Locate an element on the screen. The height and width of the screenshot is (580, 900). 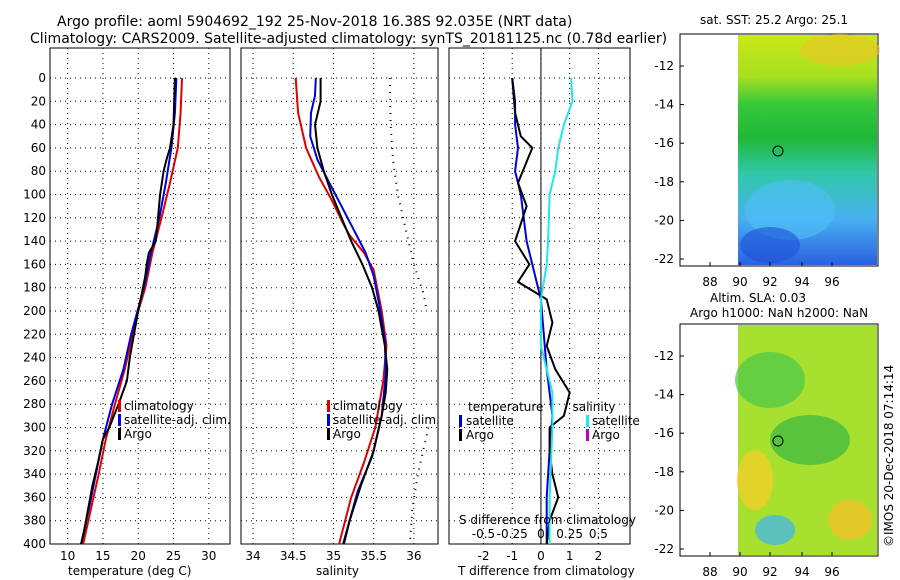
s-tick-label: 0.25 is located at coordinates (569, 534).